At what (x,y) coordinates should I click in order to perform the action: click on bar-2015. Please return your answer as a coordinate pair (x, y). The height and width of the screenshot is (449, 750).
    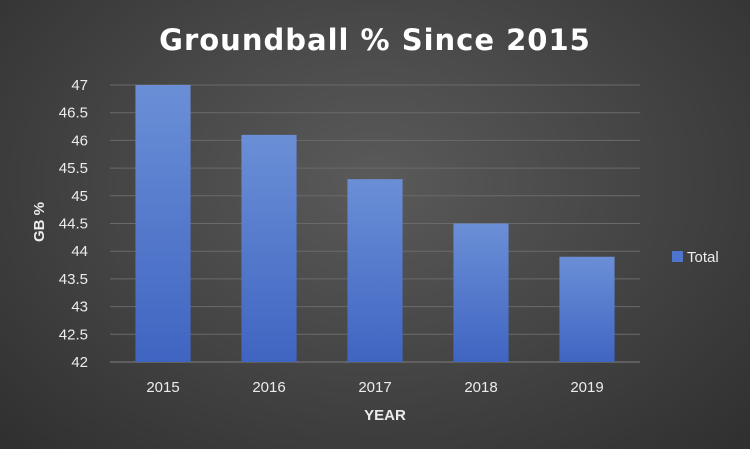
    Looking at the image, I should click on (163, 223).